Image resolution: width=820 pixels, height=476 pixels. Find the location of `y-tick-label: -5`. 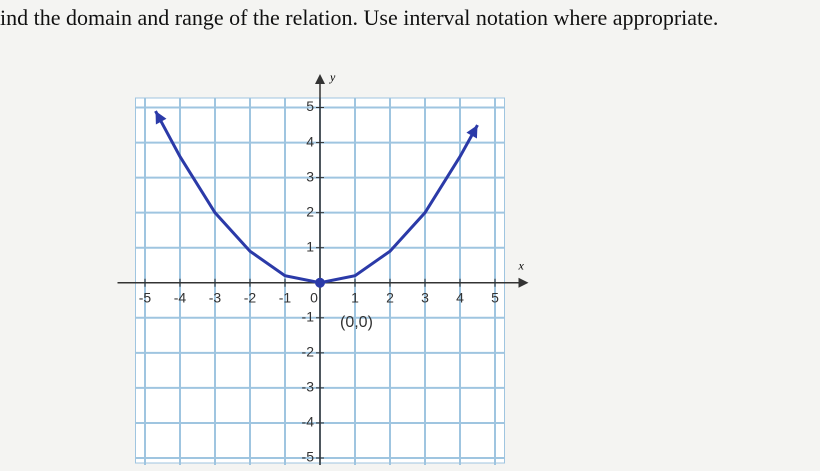

y-tick-label: -5 is located at coordinates (308, 457).